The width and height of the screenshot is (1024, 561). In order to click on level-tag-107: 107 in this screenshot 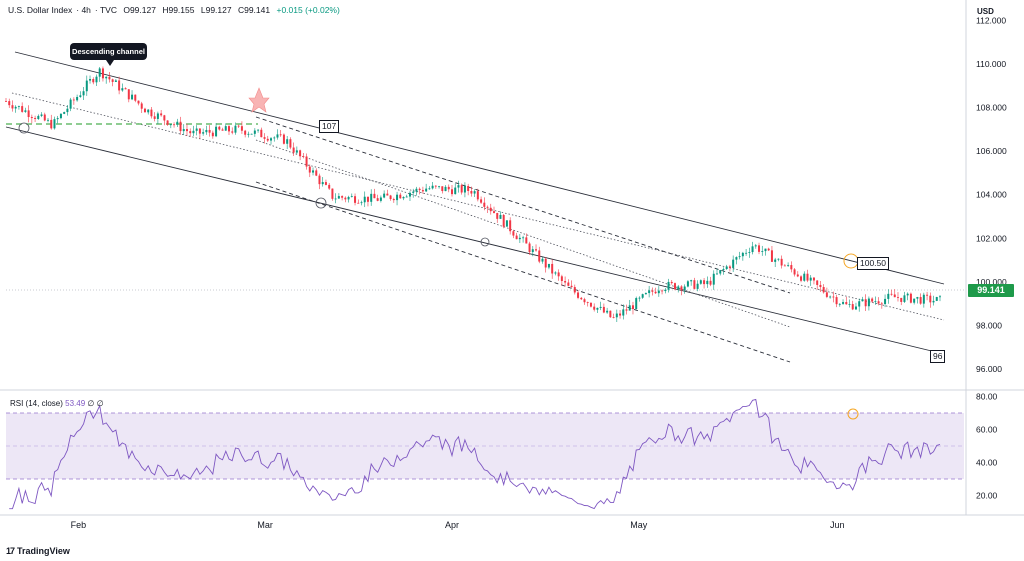, I will do `click(329, 126)`.